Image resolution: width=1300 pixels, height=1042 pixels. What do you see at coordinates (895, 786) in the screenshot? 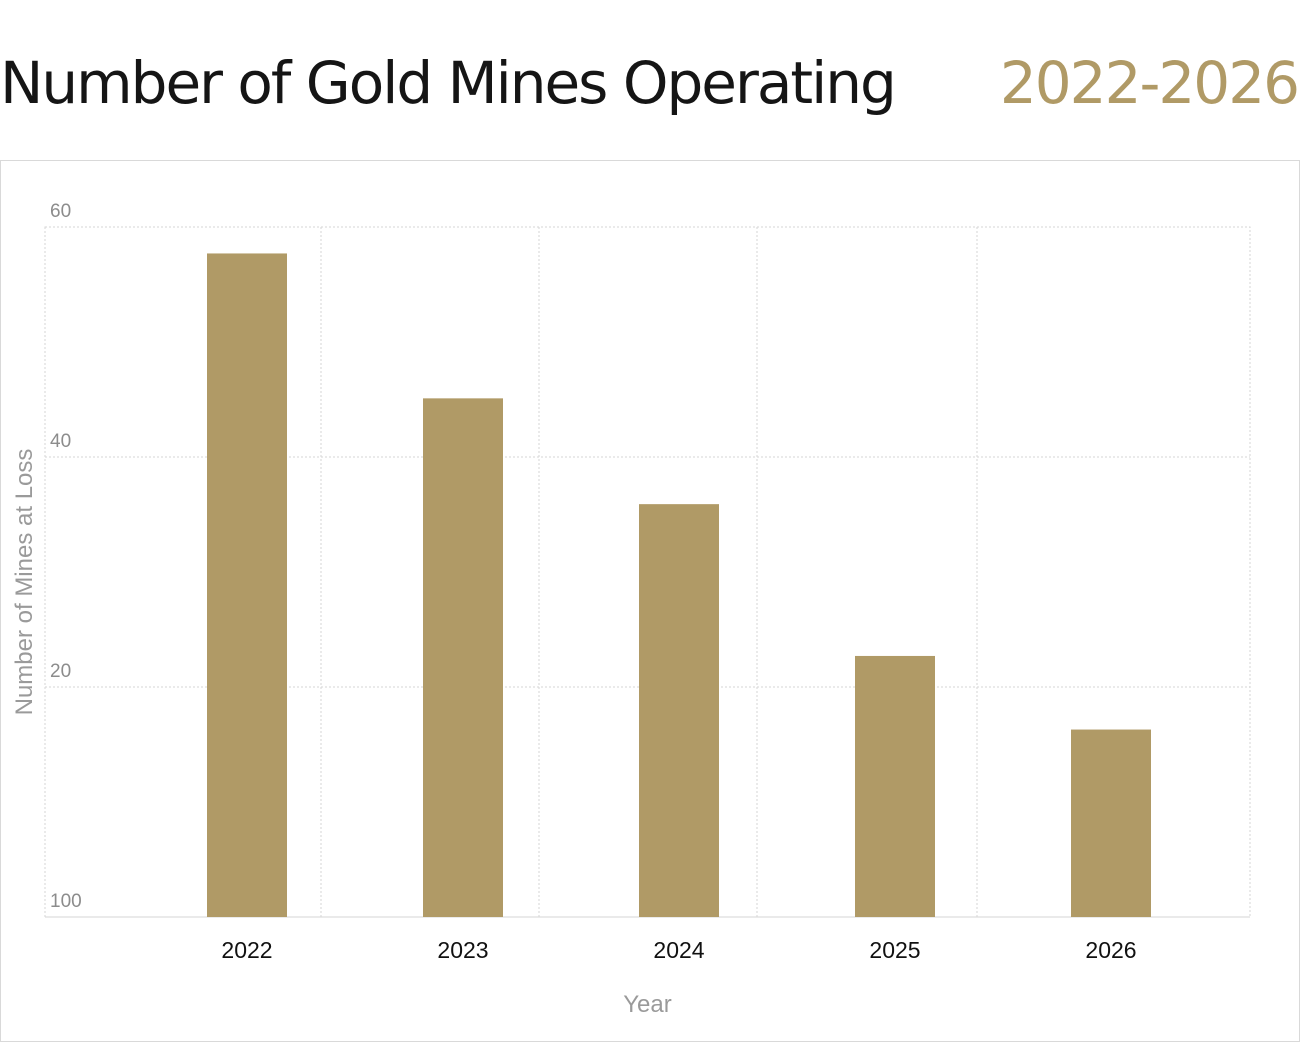
I see `bar-2025` at bounding box center [895, 786].